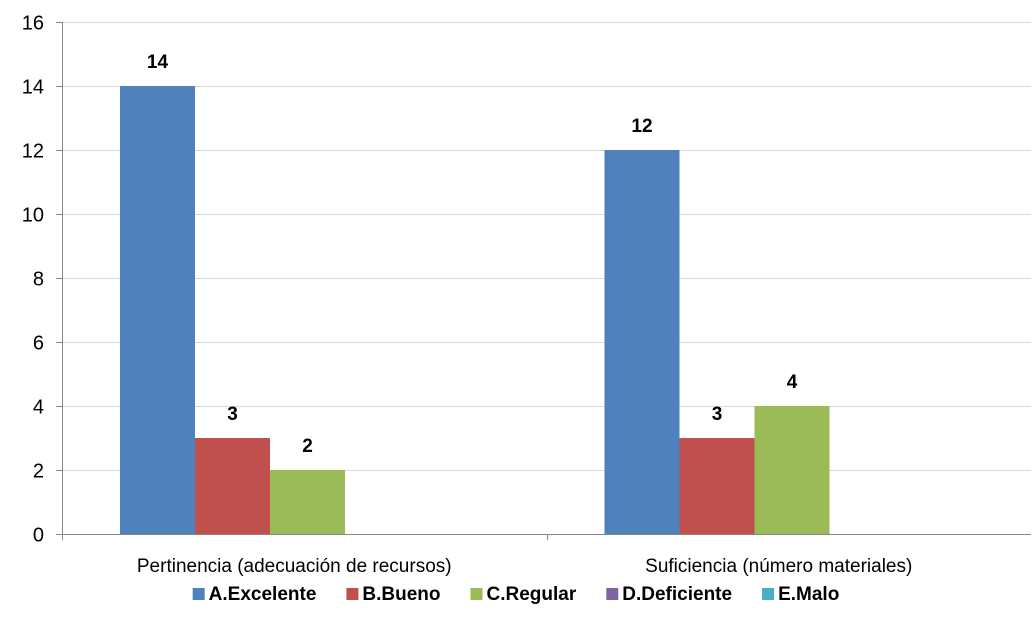 Image resolution: width=1032 pixels, height=626 pixels. I want to click on data-label: 12, so click(641, 126).